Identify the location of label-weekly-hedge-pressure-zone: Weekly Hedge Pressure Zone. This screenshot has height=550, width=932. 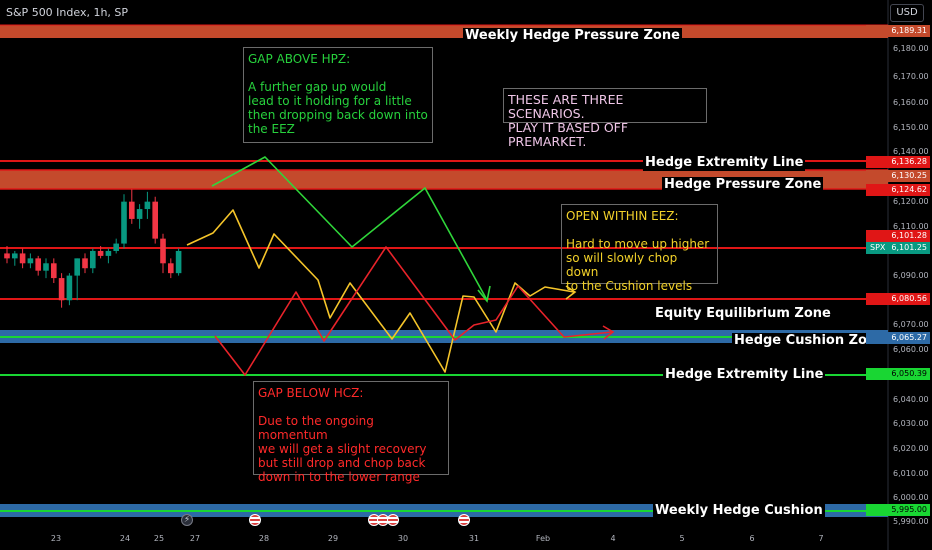
(572, 36).